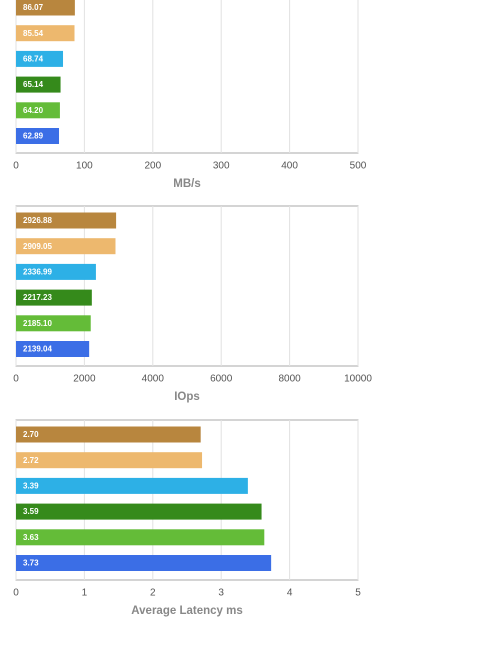 Image resolution: width=480 pixels, height=650 pixels. Describe the element at coordinates (31, 563) in the screenshot. I see `value-label: 3.73` at that location.